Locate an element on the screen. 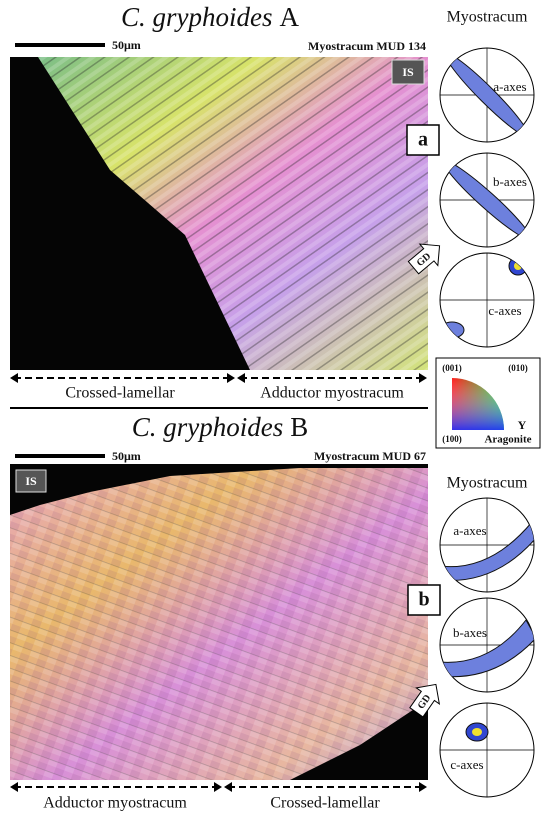 The height and width of the screenshot is (816, 550). panel-label: b is located at coordinates (423, 600).